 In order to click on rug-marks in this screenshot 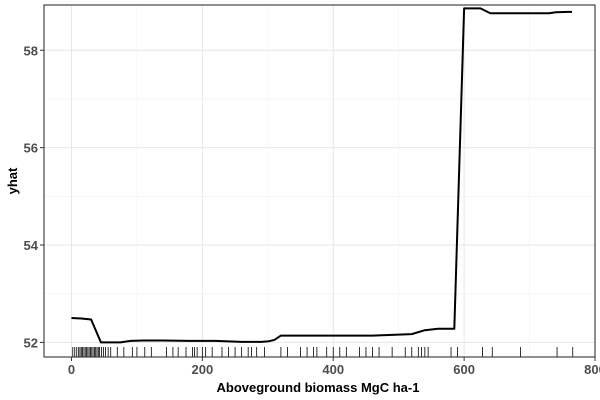, I will do `click(323, 352)`.